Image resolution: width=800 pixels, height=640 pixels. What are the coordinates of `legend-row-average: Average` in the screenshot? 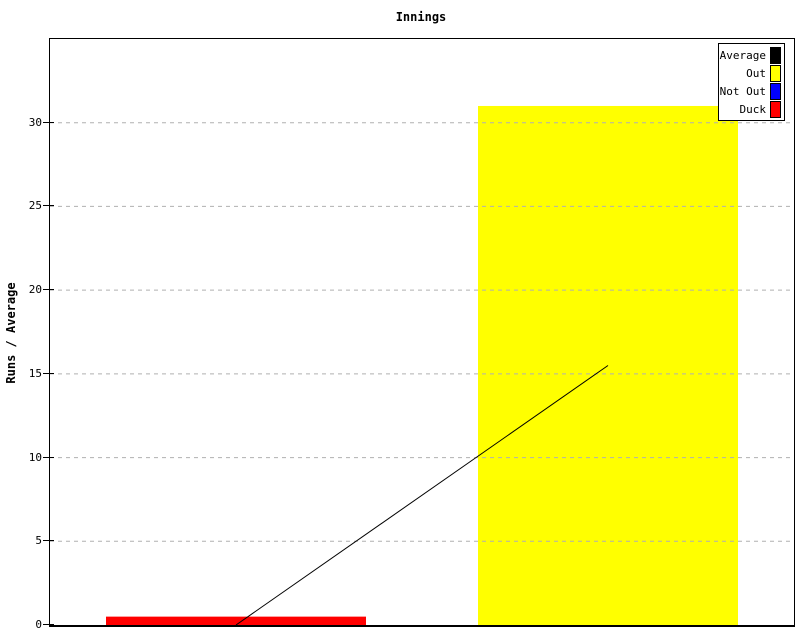 It's located at (751, 55).